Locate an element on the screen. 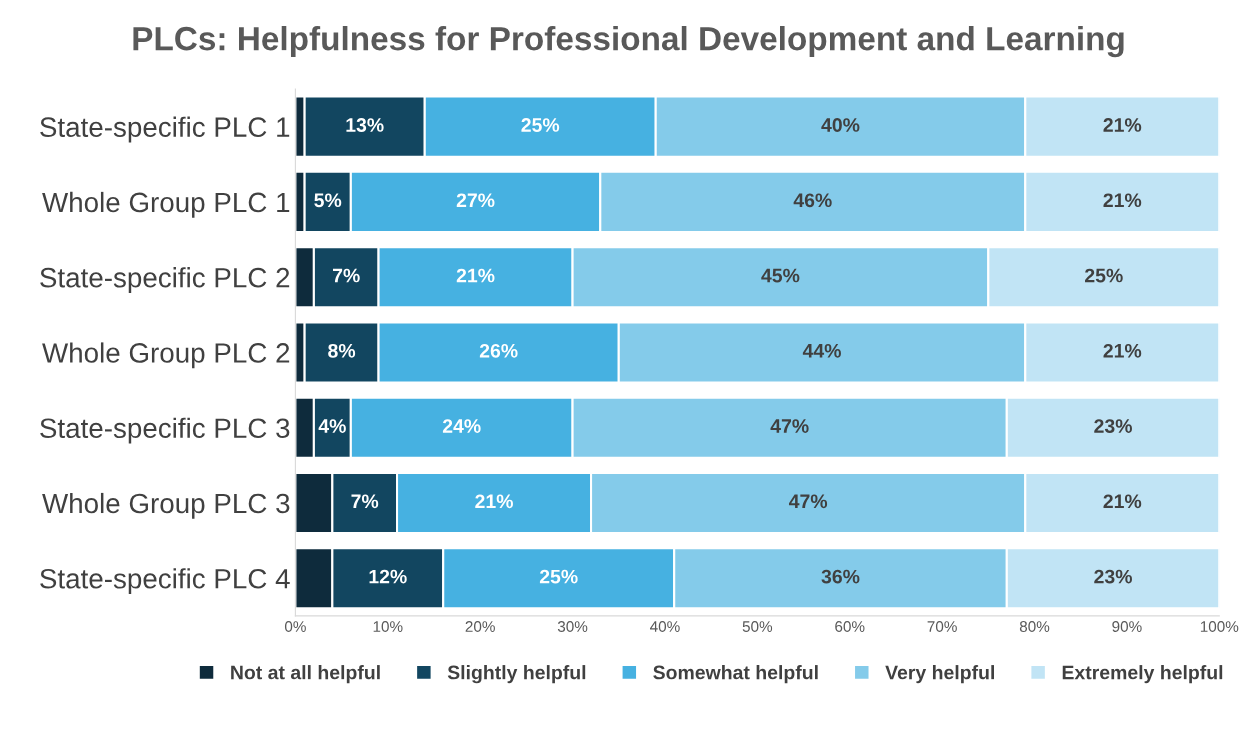 Image resolution: width=1257 pixels, height=742 pixels. x-tick-label: 80% is located at coordinates (1034, 626).